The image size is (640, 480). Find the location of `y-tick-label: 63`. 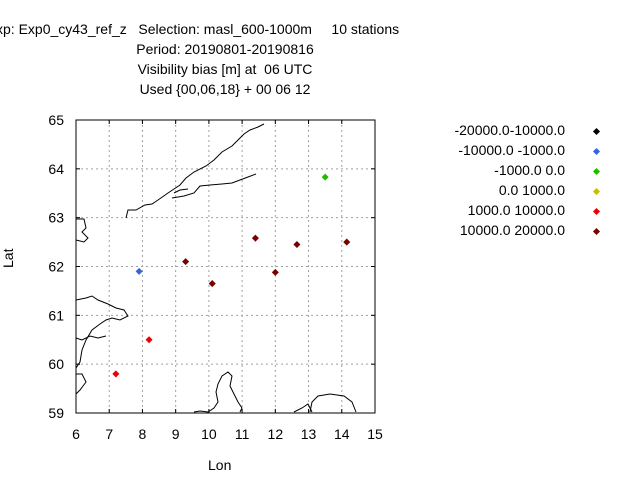

y-tick-label: 63 is located at coordinates (56, 218).